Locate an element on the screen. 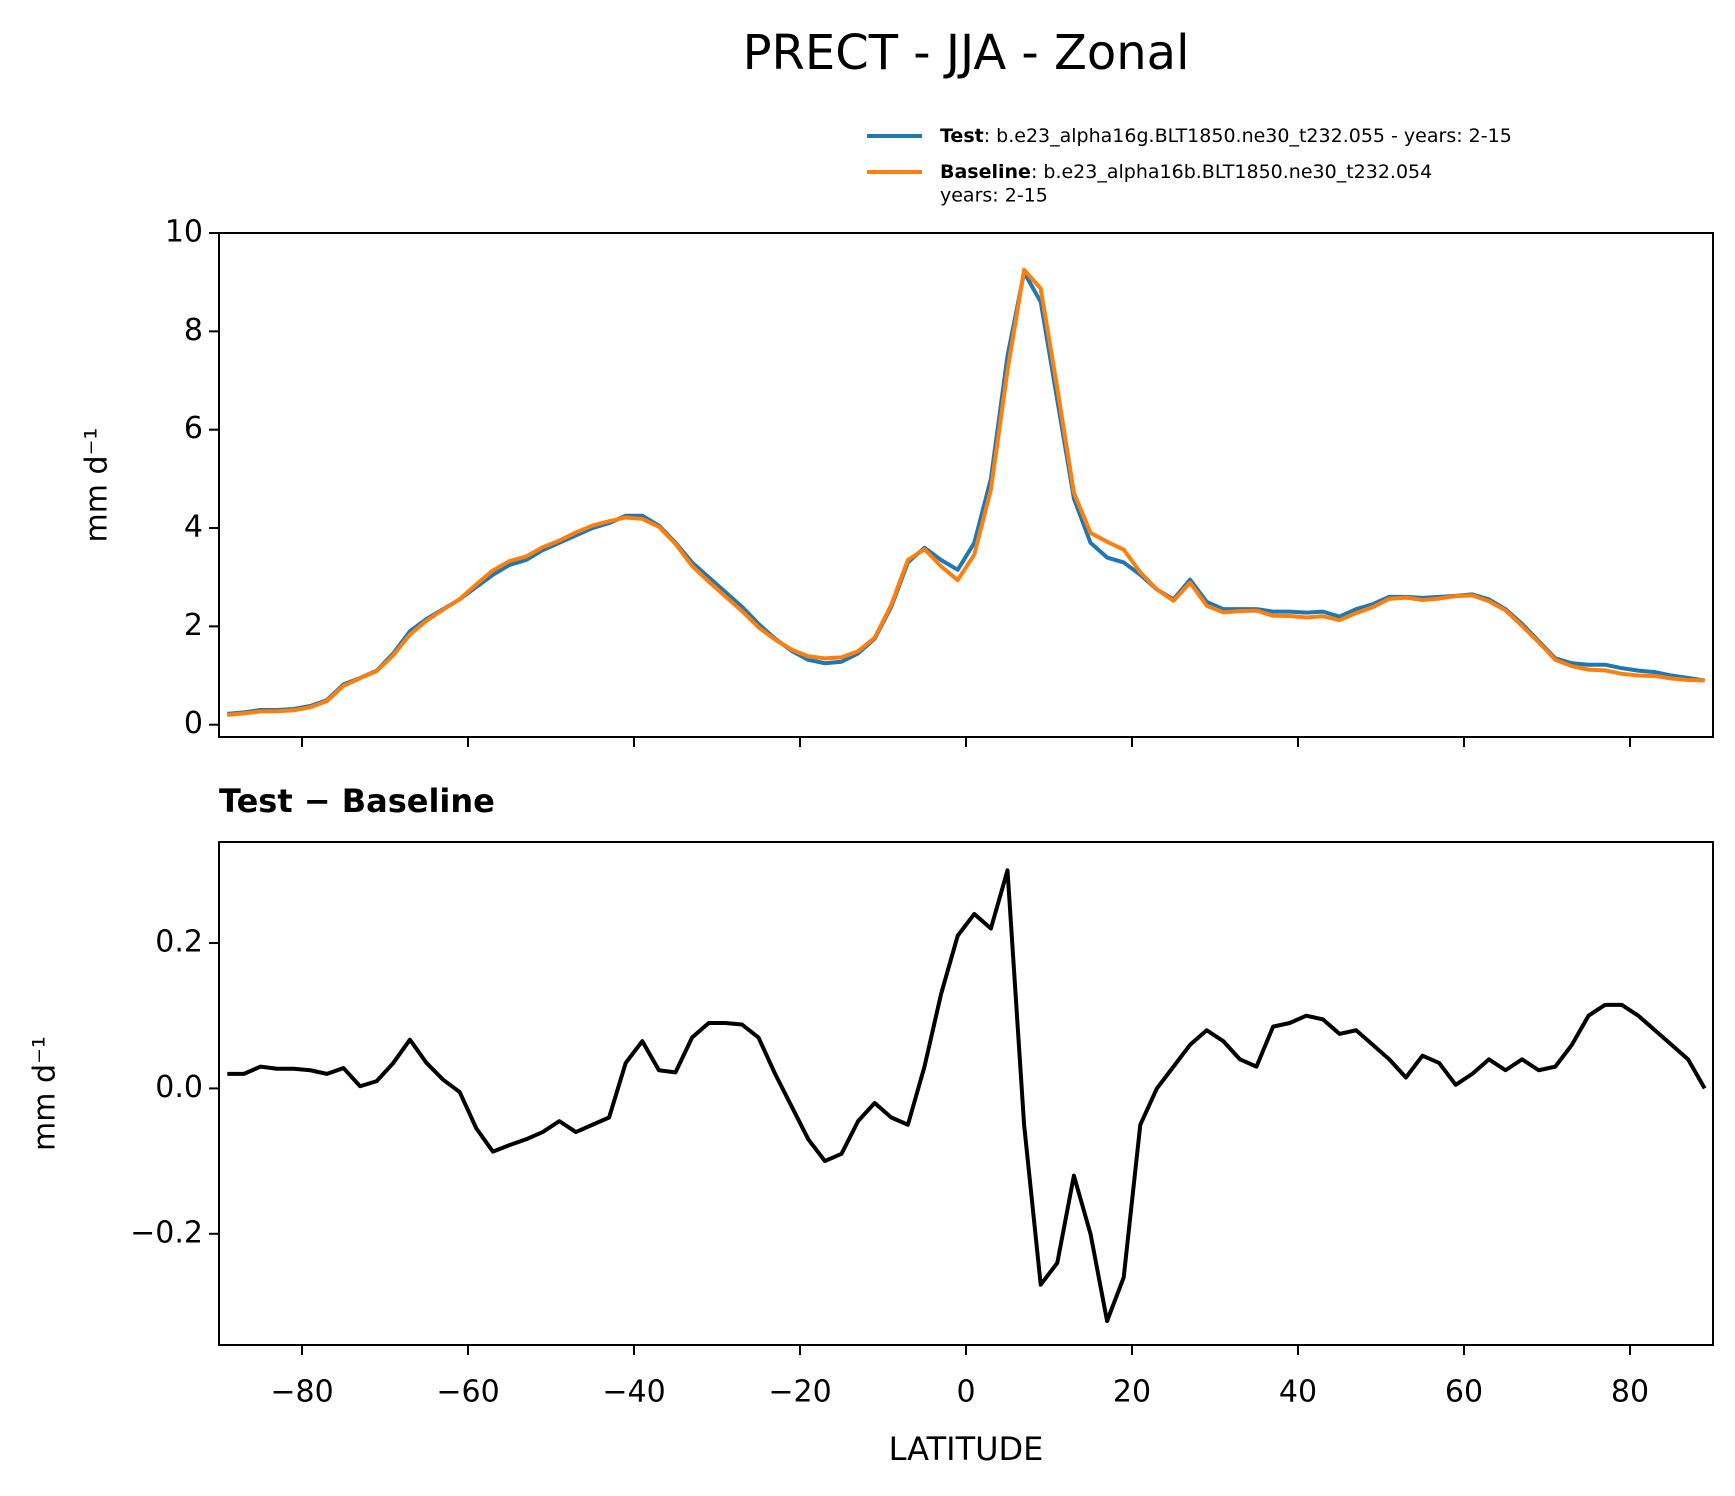 This screenshot has height=1496, width=1735. x-tick-label: −40 is located at coordinates (633, 1392).